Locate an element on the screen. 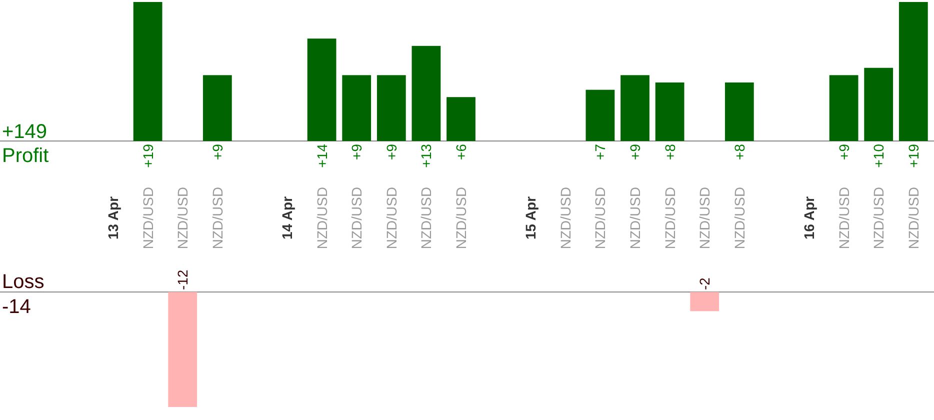 Image resolution: width=934 pixels, height=420 pixels. data-label: +10 is located at coordinates (878, 156).